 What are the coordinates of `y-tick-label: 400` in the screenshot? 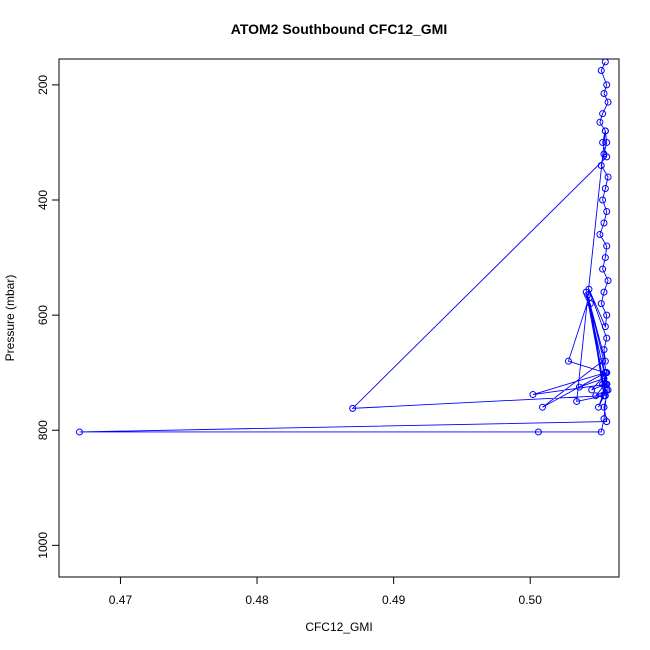 It's located at (43, 200).